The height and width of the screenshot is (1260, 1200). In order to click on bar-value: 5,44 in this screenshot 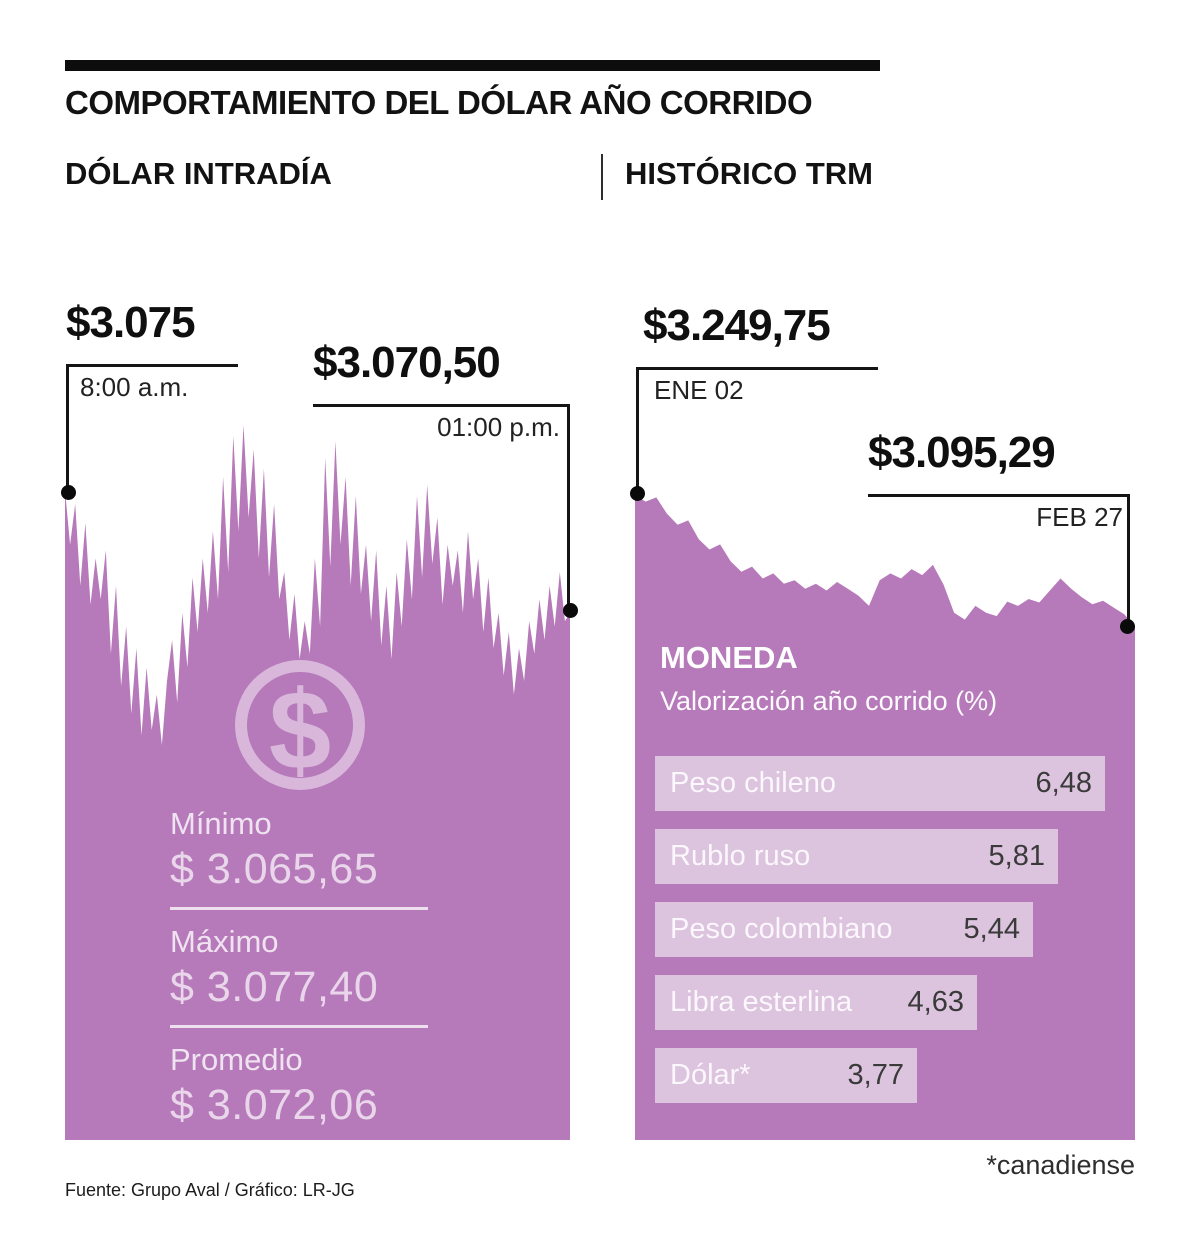, I will do `click(991, 929)`.